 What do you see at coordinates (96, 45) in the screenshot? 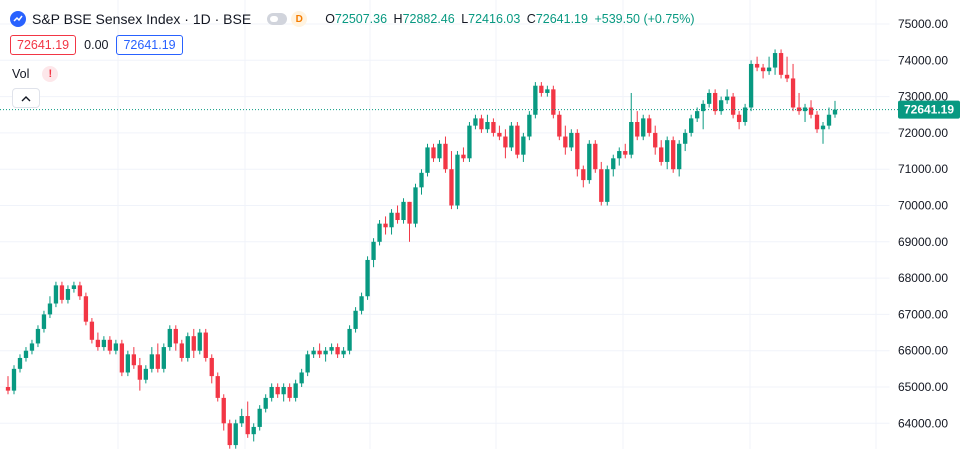
I see `trade-price-boxes: 72641.19 0.00 72641.19` at bounding box center [96, 45].